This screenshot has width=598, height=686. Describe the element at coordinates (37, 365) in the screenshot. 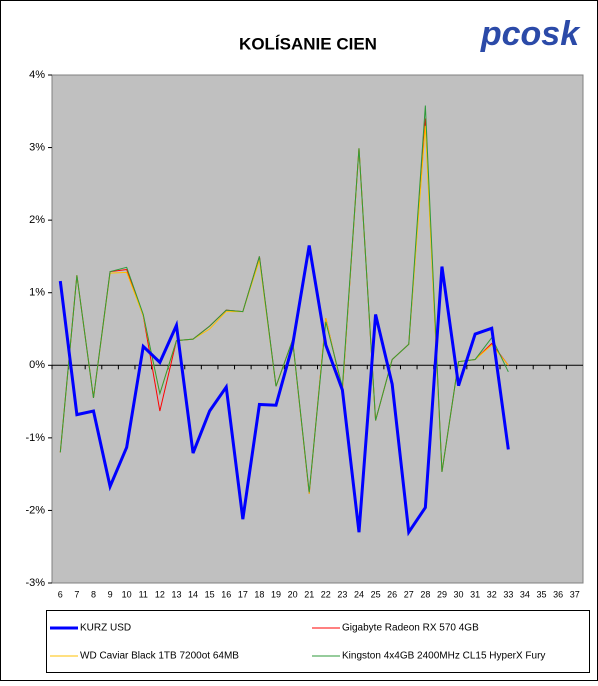

I see `y-tick-label: 0%` at that location.